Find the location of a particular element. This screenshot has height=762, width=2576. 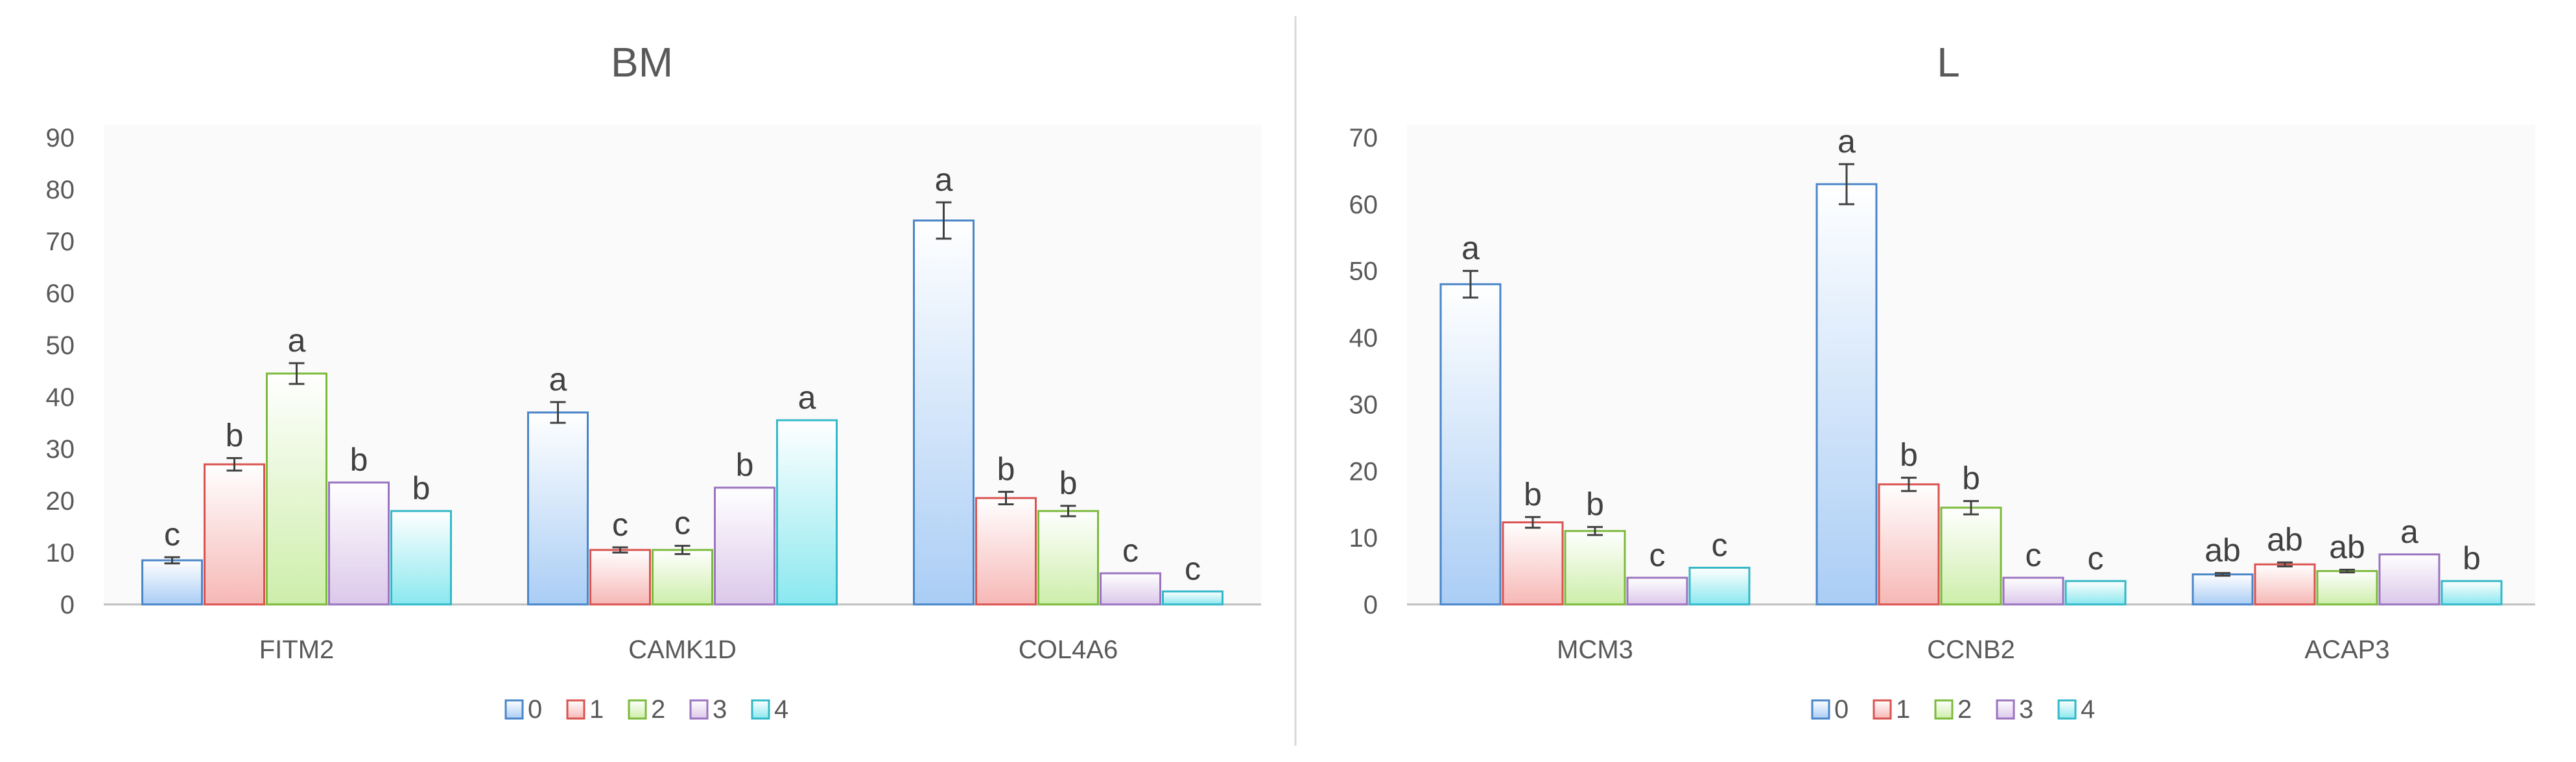

x-tick-label: FITM2 is located at coordinates (297, 650).